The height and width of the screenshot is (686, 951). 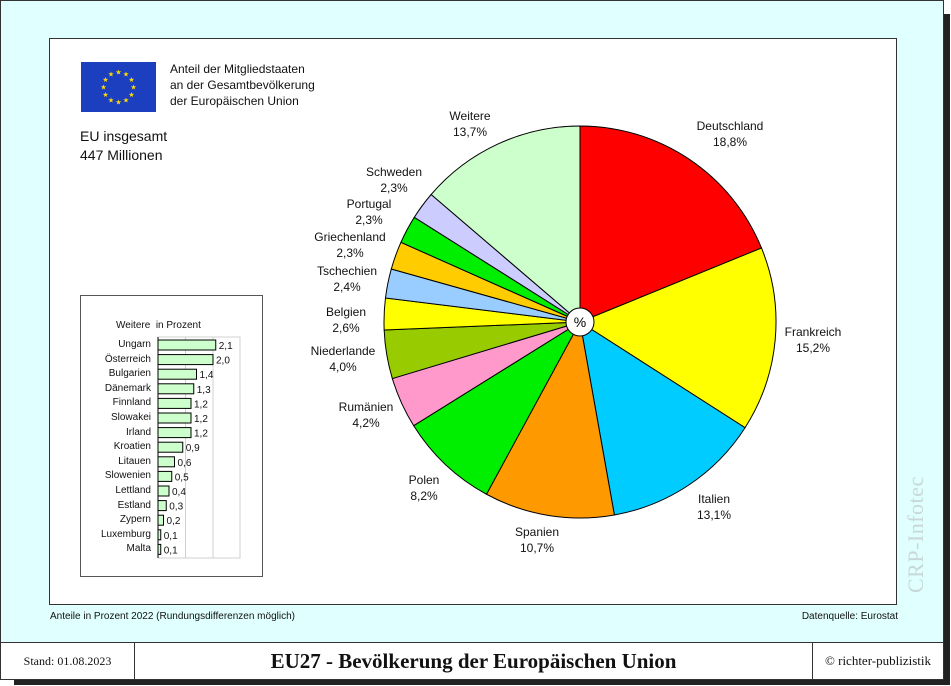 What do you see at coordinates (915, 535) in the screenshot?
I see `watermark: CRP-Infotec` at bounding box center [915, 535].